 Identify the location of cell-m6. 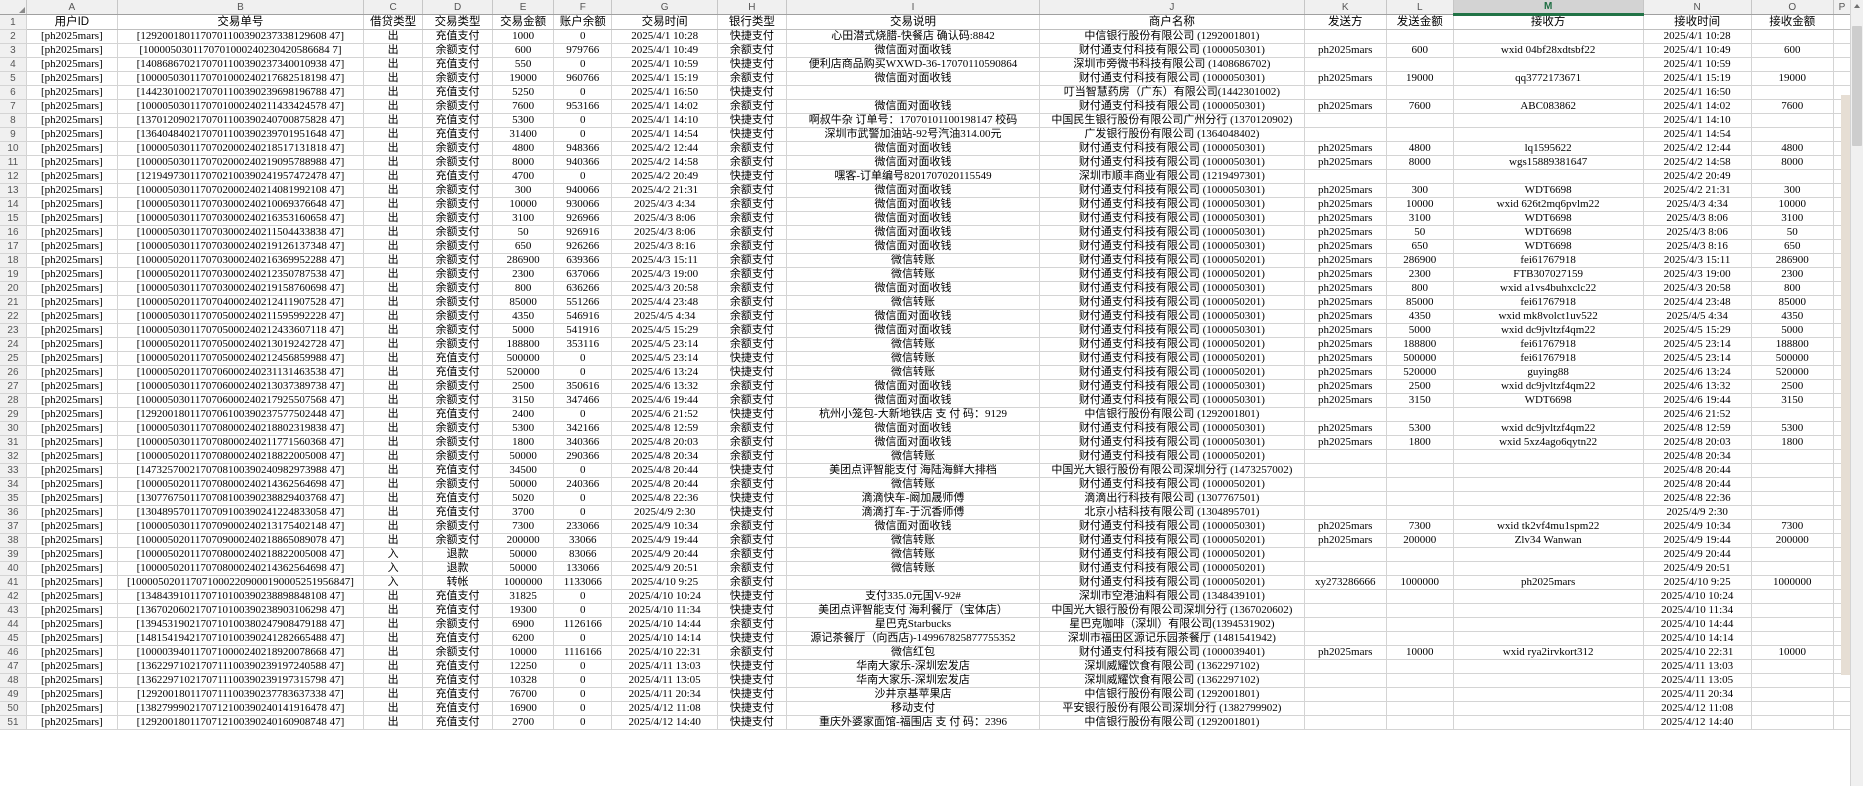
(1548, 92).